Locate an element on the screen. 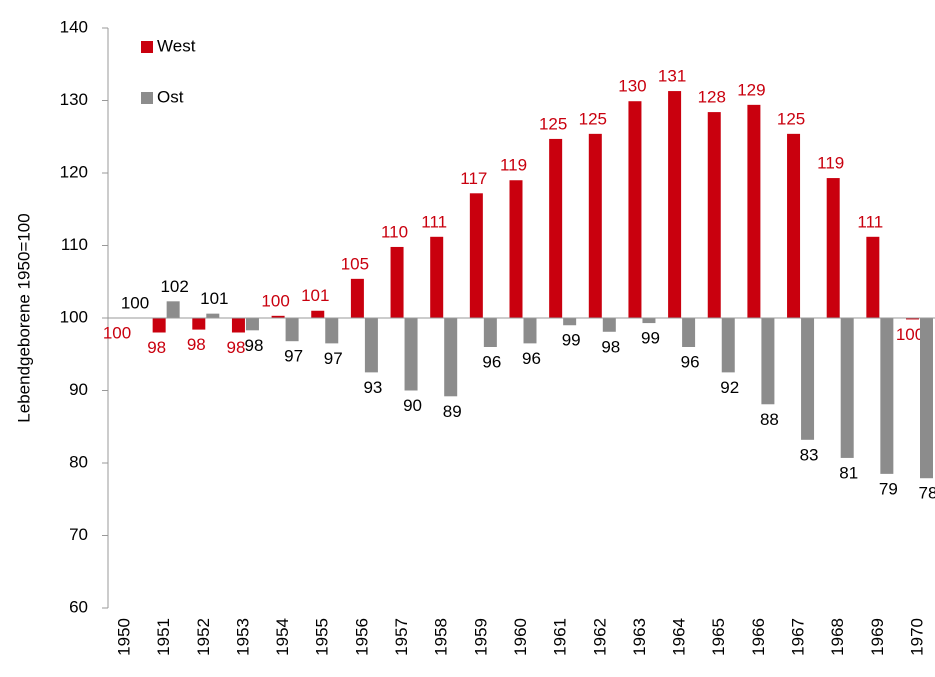 This screenshot has height=677, width=935. y-tick-label: 90 is located at coordinates (78, 389).